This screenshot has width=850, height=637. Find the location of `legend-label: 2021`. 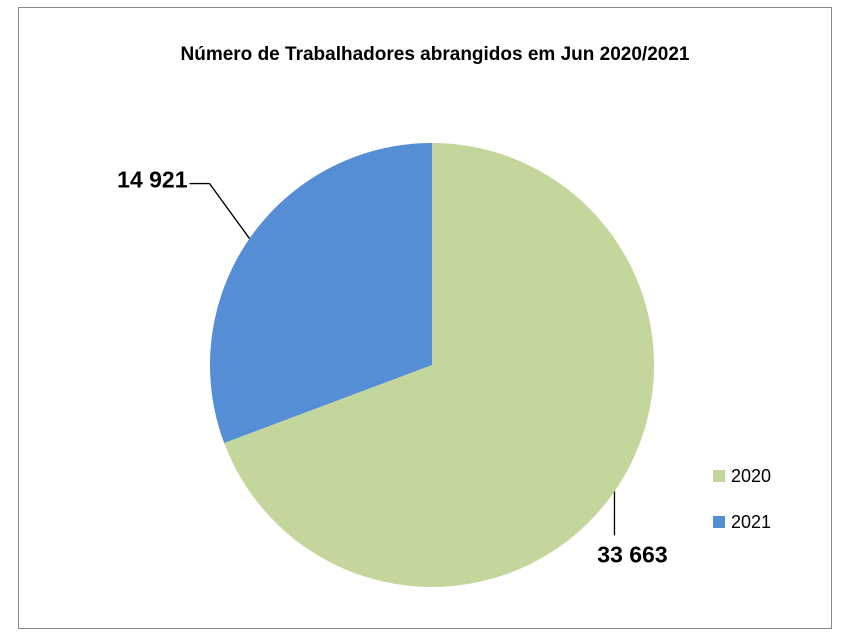

legend-label: 2021 is located at coordinates (751, 522).